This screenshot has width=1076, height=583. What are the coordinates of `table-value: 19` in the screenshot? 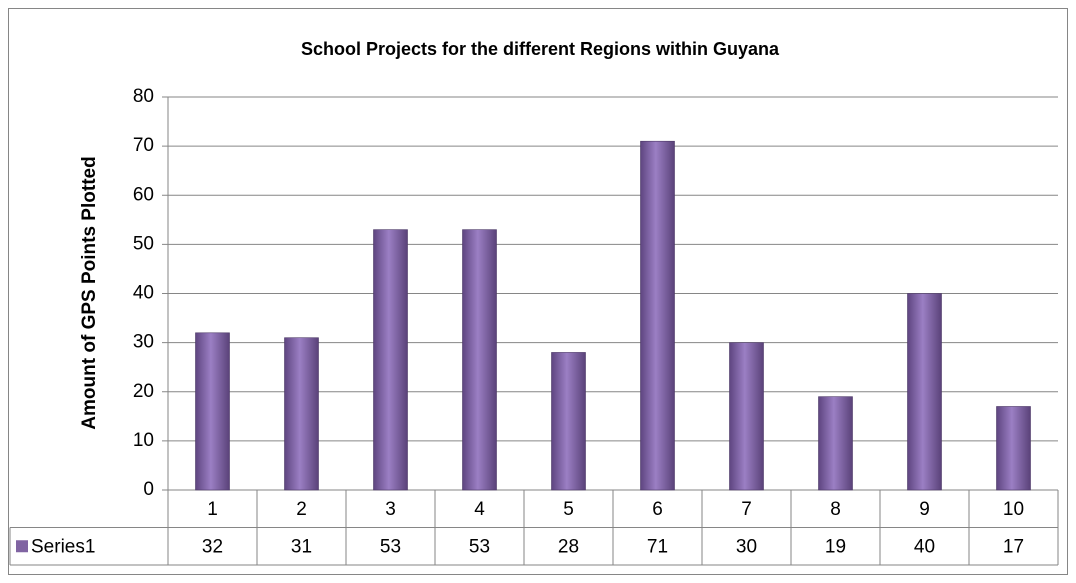 It's located at (835, 546).